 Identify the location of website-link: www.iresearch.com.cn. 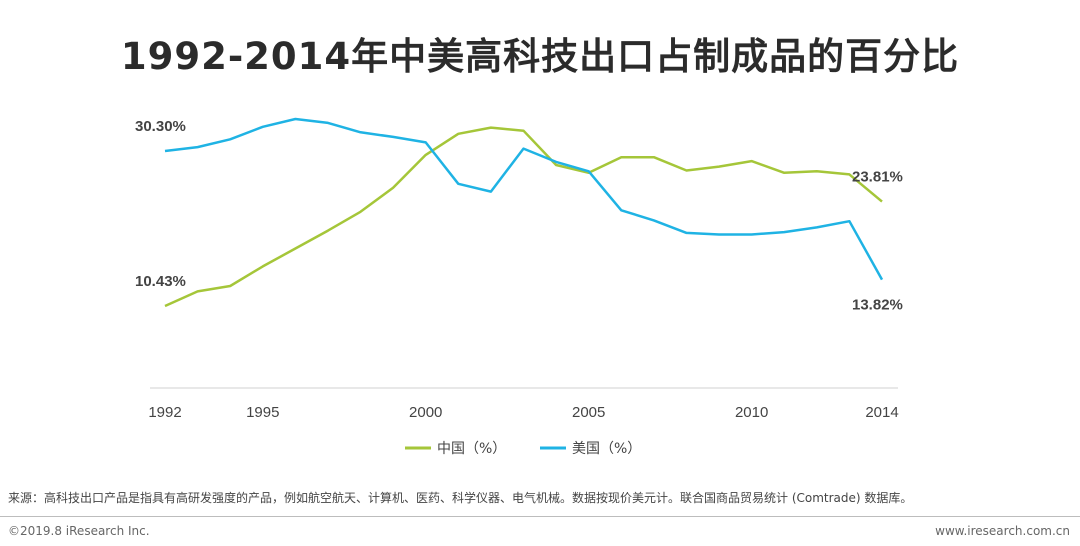
(1002, 531).